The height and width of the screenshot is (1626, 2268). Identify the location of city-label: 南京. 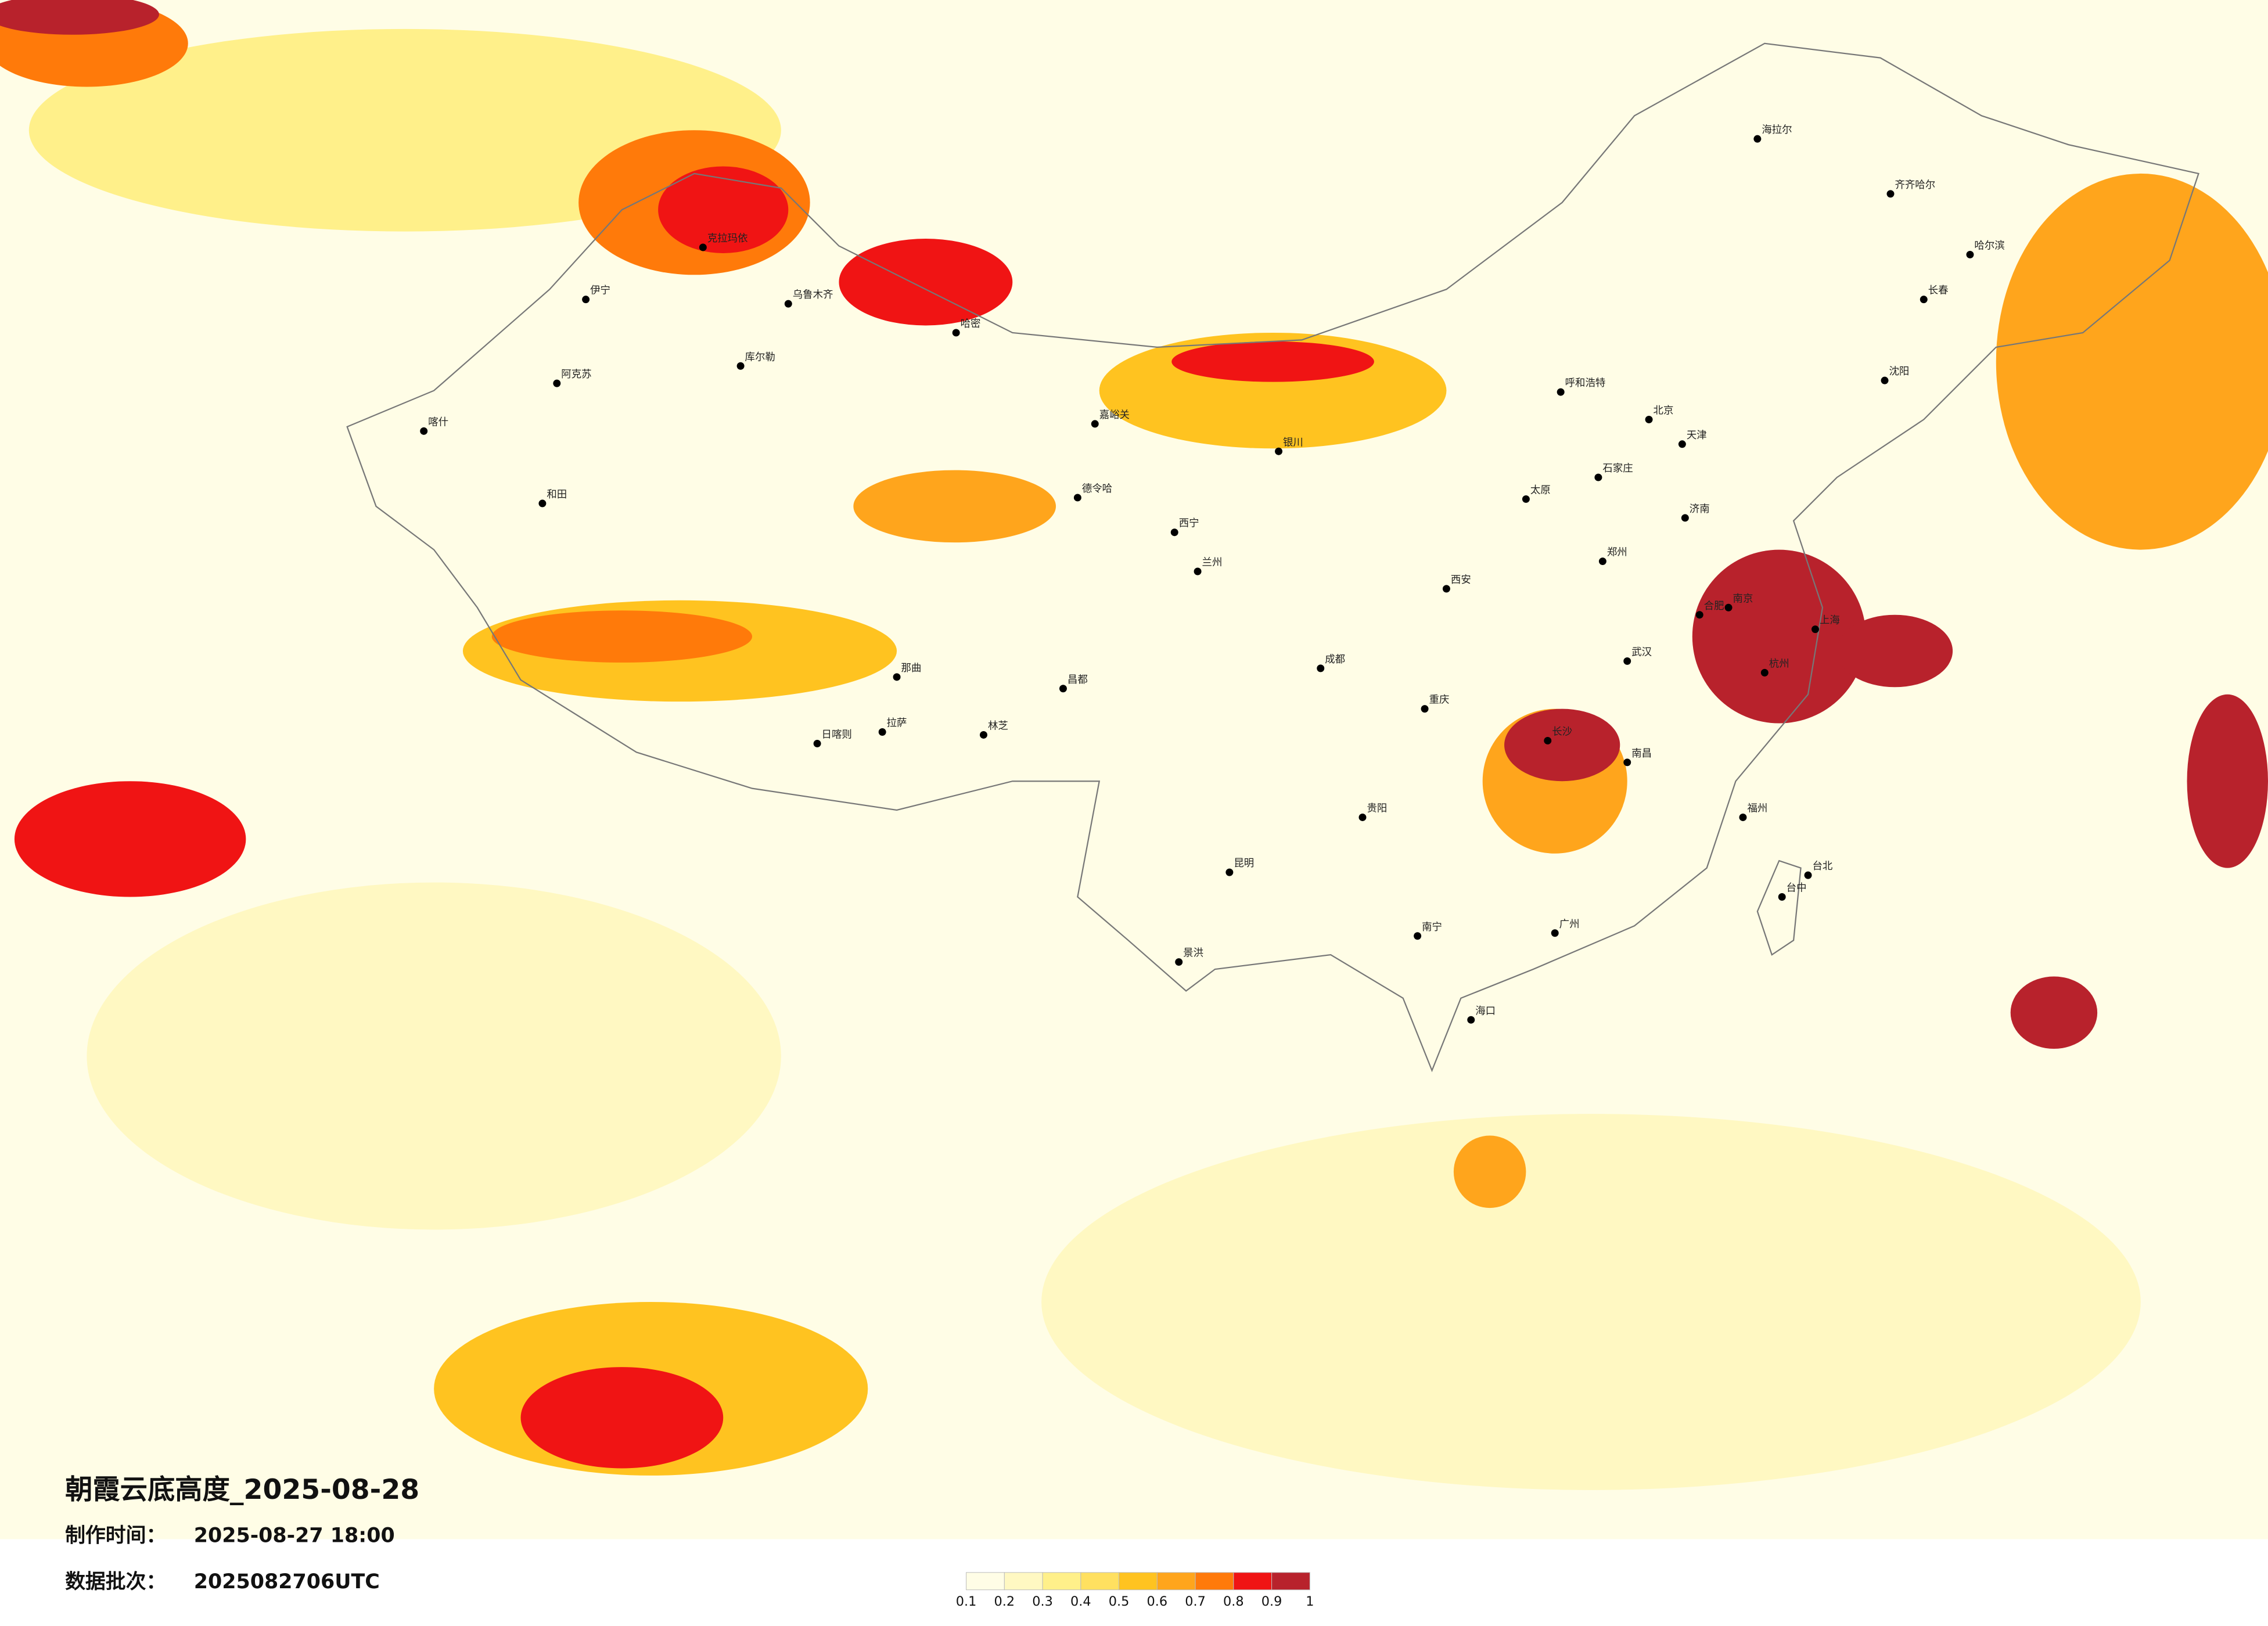
(1743, 599).